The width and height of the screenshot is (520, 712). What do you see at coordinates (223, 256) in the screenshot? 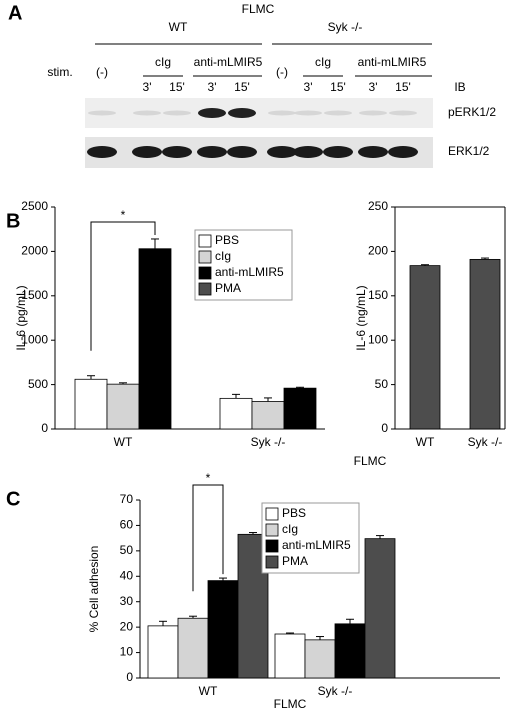
I see `legend-label: cIg` at bounding box center [223, 256].